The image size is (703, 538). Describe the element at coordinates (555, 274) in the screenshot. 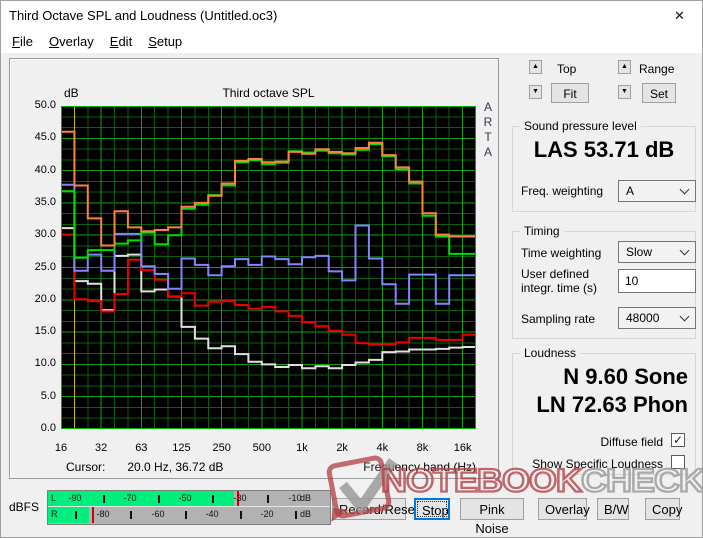

I see `integr-time-label-line1: User defined` at that location.